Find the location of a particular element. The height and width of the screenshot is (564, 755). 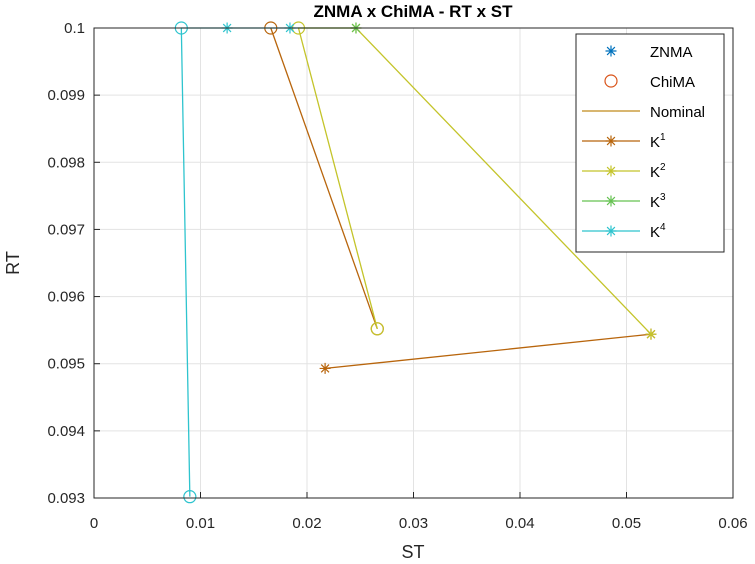

legend-marker-k1 is located at coordinates (611, 141).